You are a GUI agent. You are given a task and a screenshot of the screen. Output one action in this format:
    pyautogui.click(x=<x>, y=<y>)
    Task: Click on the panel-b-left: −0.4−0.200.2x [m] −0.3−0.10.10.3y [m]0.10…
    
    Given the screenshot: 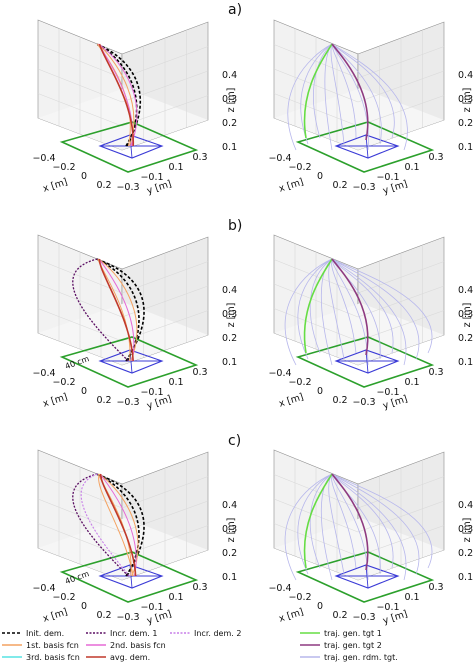 What is the action you would take?
    pyautogui.click(x=134, y=323)
    